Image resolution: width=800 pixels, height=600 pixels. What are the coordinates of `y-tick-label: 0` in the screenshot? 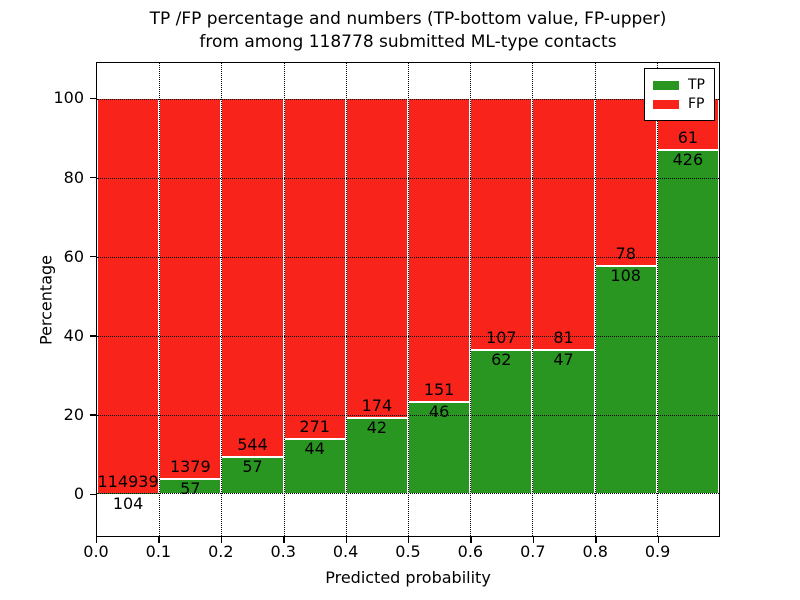 It's located at (78, 494).